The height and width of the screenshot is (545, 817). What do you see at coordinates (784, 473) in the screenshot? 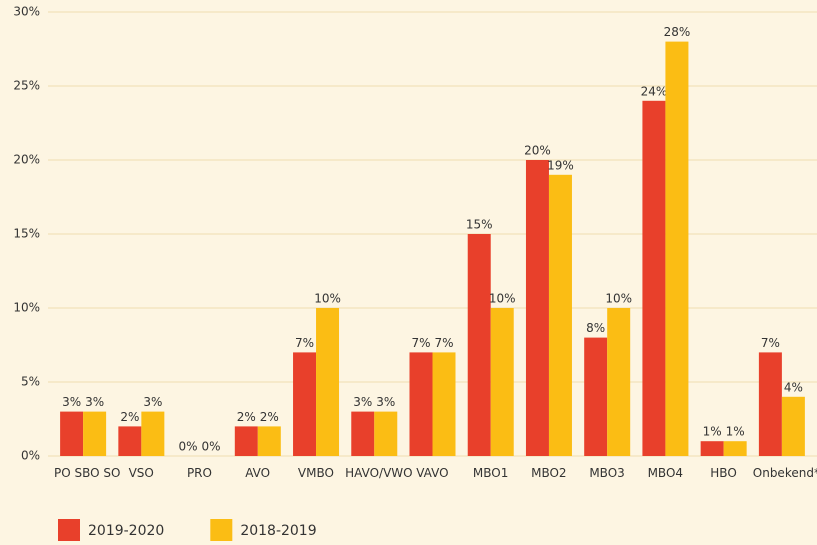
I see `x-tick-label: Onbekend*` at bounding box center [784, 473].